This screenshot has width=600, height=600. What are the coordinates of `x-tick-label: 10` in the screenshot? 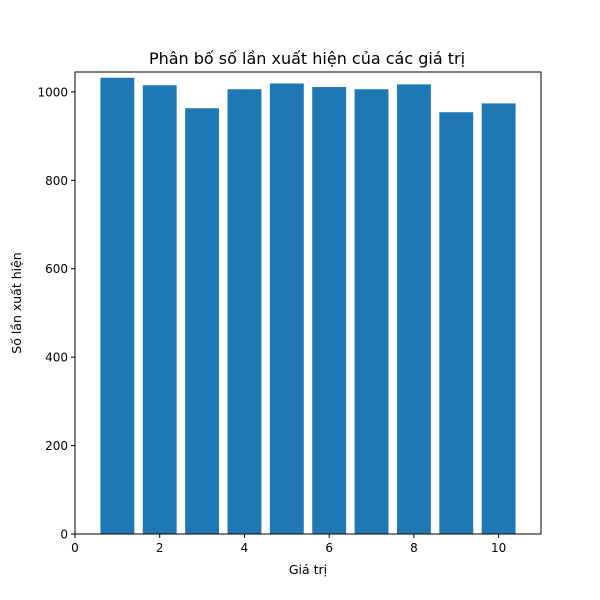 It's located at (498, 548).